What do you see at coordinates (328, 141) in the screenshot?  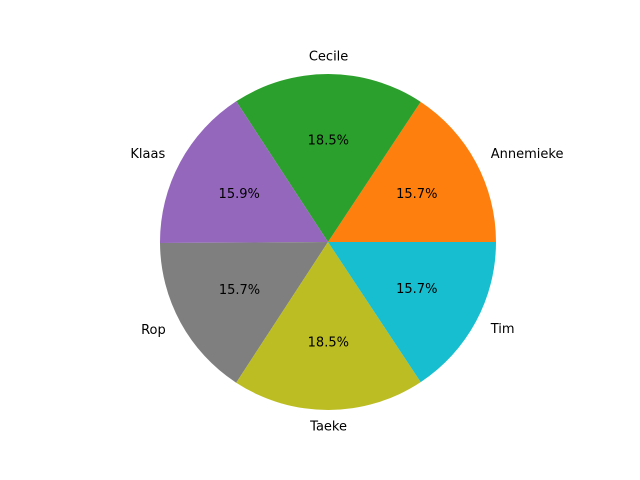 I see `slice-percent-cecile: 18.5%` at bounding box center [328, 141].